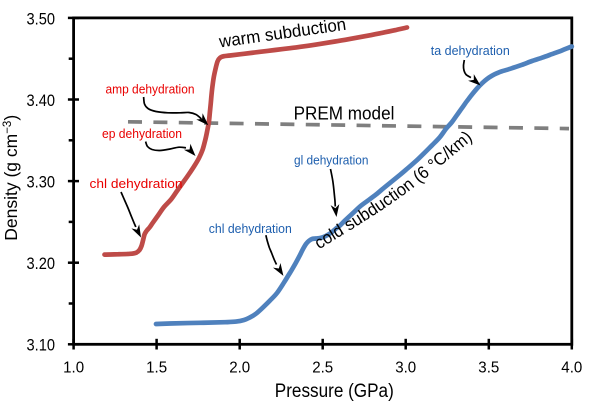 The image size is (600, 403). I want to click on svg-text: ta dehydration, so click(470, 50).